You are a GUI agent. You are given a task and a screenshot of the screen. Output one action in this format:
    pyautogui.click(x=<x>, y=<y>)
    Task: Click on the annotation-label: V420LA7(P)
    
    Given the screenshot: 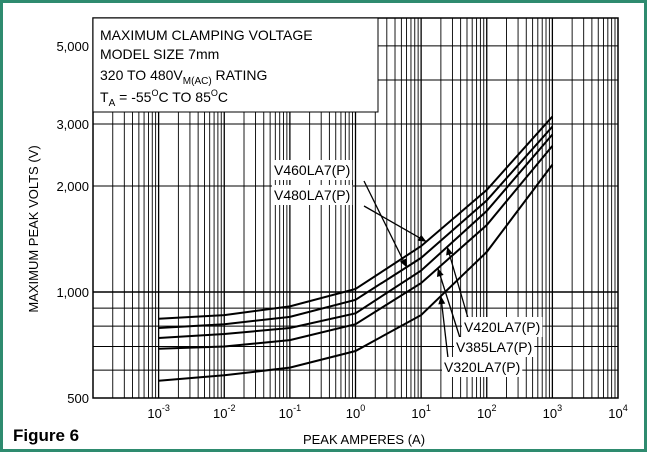 What is the action you would take?
    pyautogui.click(x=502, y=327)
    